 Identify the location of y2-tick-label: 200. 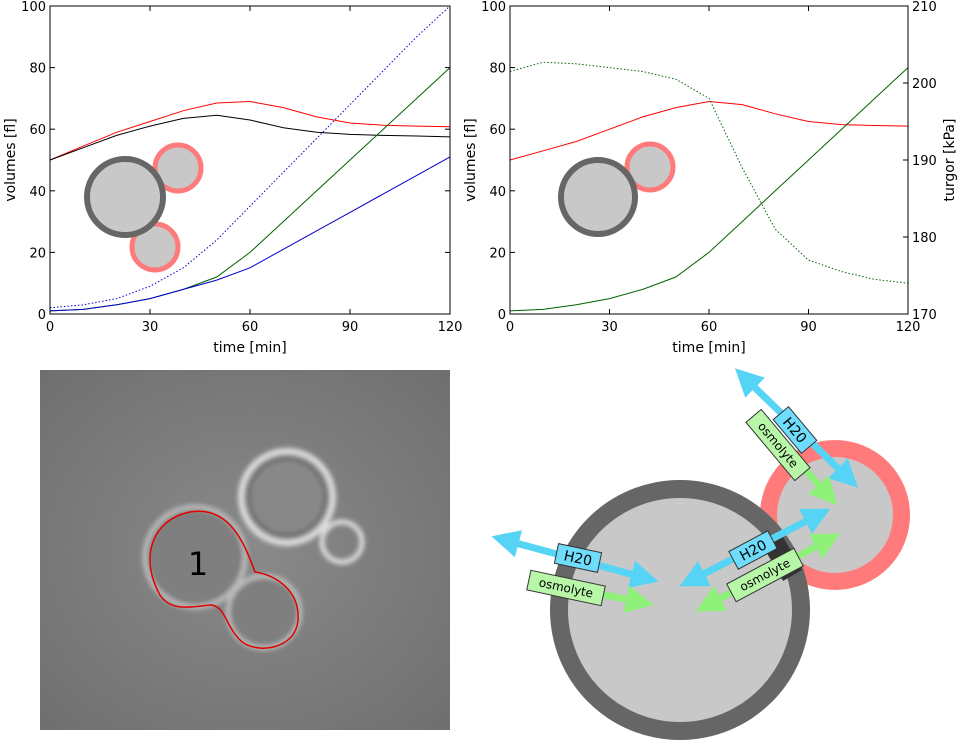
(924, 84).